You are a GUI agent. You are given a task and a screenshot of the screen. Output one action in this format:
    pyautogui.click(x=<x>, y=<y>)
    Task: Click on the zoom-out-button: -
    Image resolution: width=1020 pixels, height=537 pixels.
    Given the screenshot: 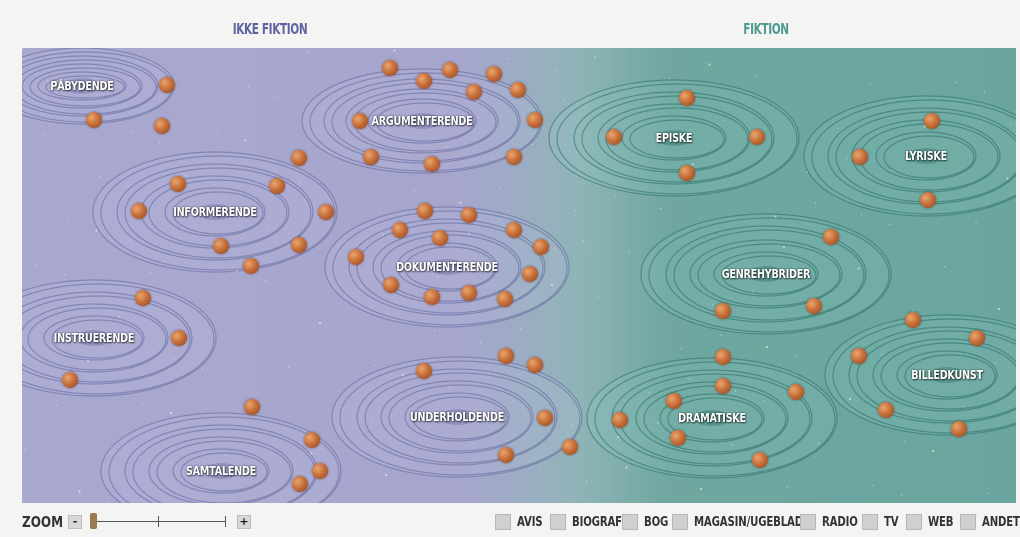 What is the action you would take?
    pyautogui.click(x=75, y=522)
    